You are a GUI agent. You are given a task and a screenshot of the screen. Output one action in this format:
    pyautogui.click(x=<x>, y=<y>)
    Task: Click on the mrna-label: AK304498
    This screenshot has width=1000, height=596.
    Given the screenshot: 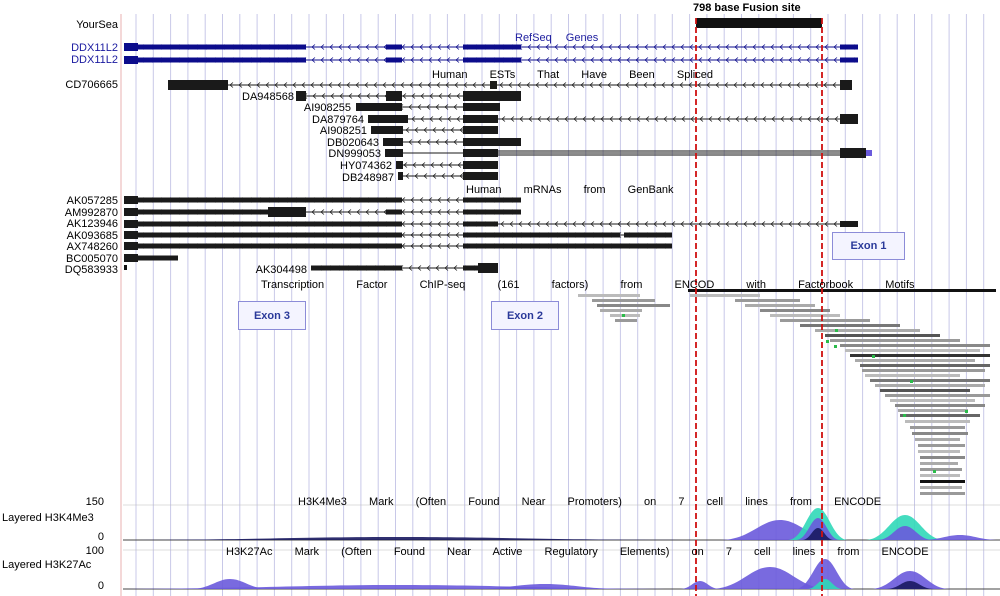 What is the action you would take?
    pyautogui.click(x=281, y=270)
    